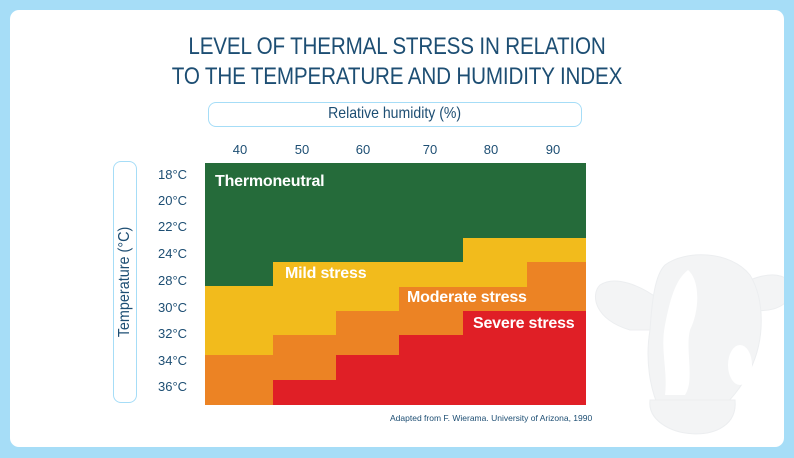  What do you see at coordinates (173, 386) in the screenshot?
I see `y-tick: 36°C` at bounding box center [173, 386].